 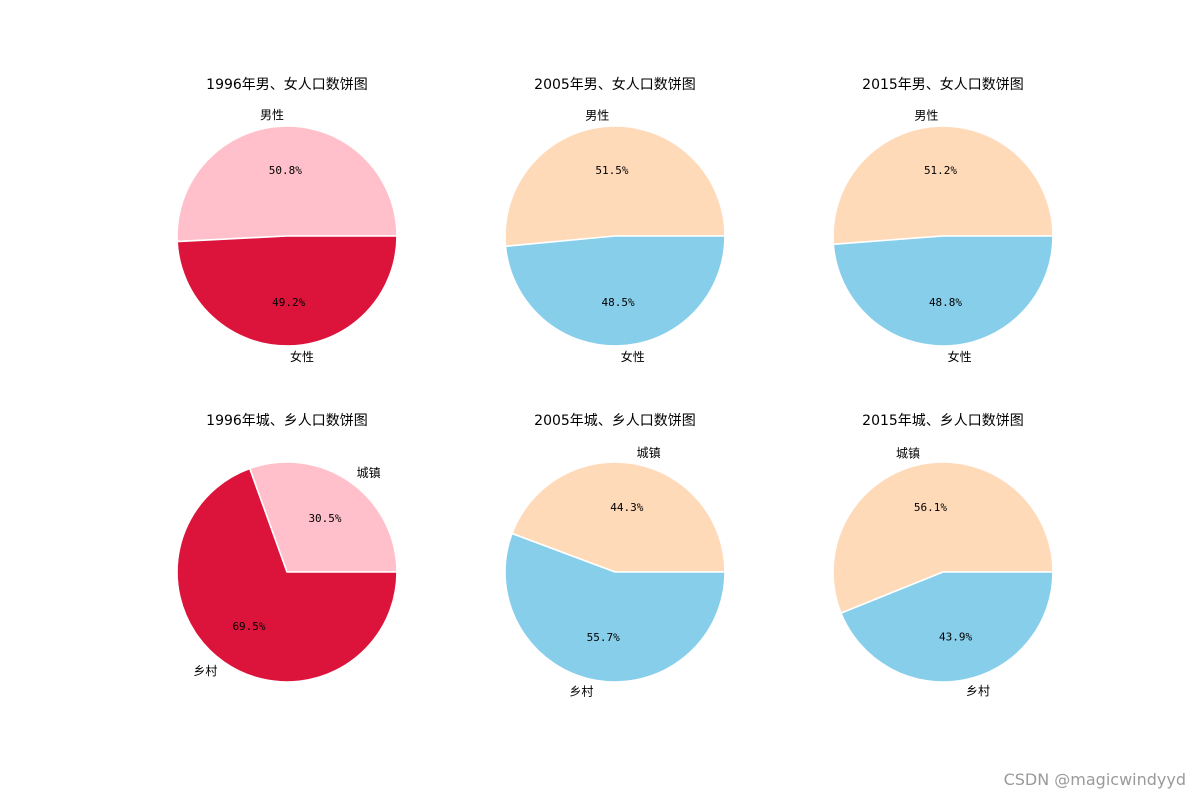 What do you see at coordinates (955, 637) in the screenshot?
I see `slice-percent-label: 43.9%` at bounding box center [955, 637].